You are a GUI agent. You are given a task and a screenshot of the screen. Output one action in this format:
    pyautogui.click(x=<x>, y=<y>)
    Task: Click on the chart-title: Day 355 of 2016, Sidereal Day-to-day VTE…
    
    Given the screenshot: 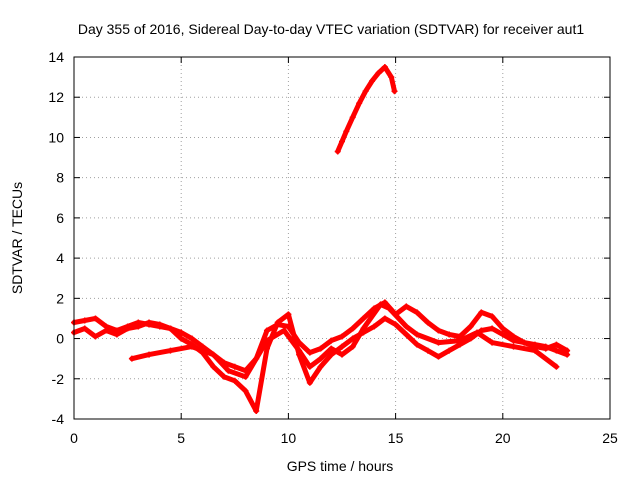 What is the action you would take?
    pyautogui.click(x=331, y=29)
    